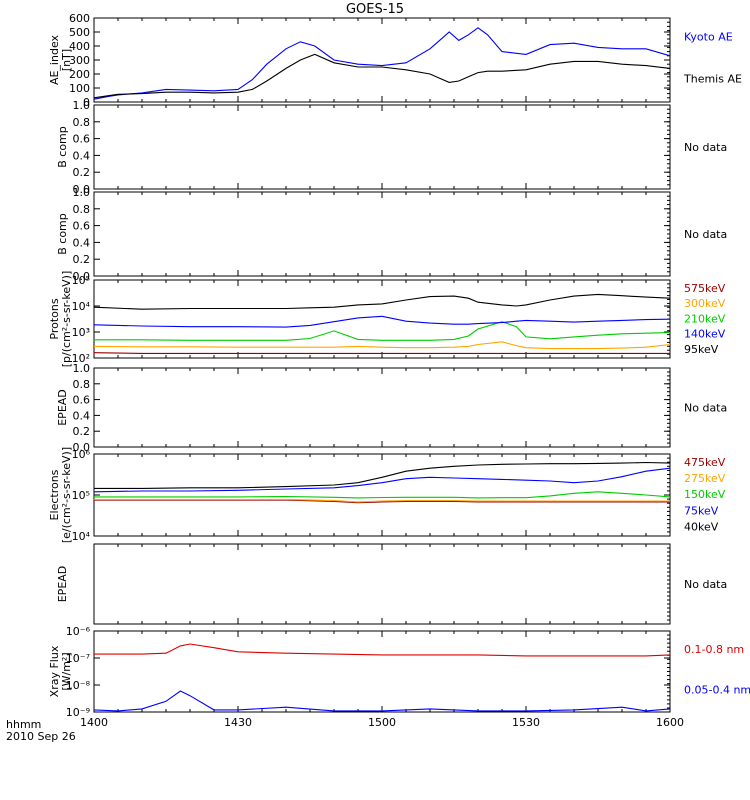 The image size is (750, 800). Describe the element at coordinates (382, 76) in the screenshot. I see `series-line-themis-ae` at that location.